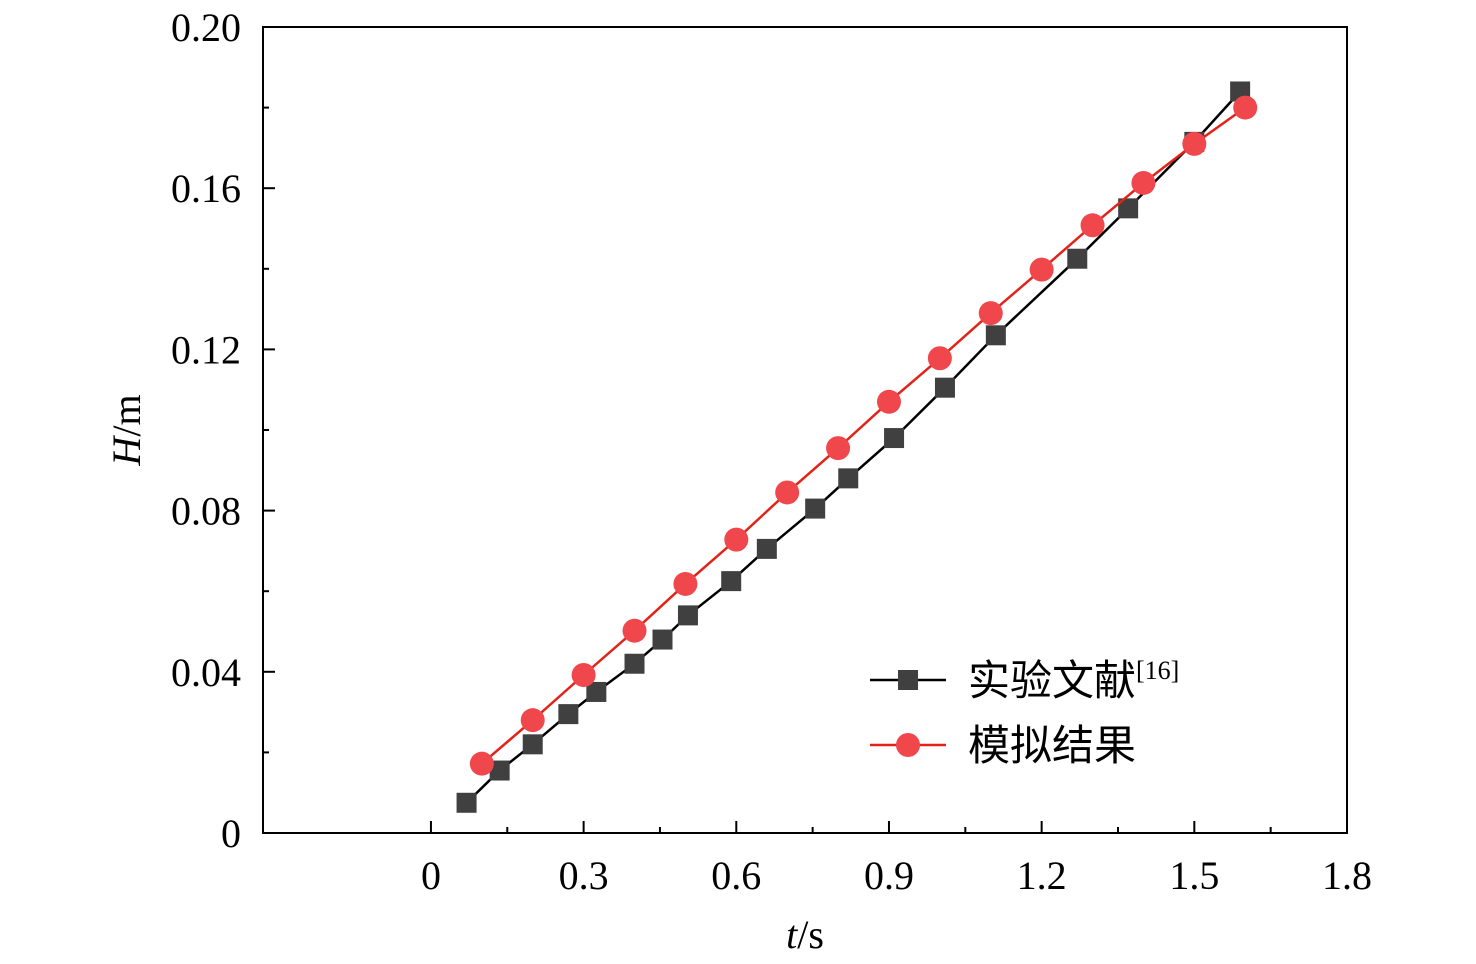 Image resolution: width=1476 pixels, height=964 pixels. What do you see at coordinates (908, 680) in the screenshot?
I see `legend-marker-square` at bounding box center [908, 680].